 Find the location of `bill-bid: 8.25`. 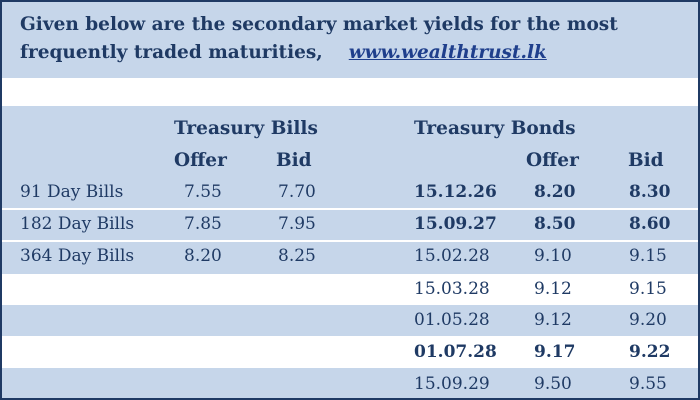

bill-bid: 8.25 is located at coordinates (297, 256).